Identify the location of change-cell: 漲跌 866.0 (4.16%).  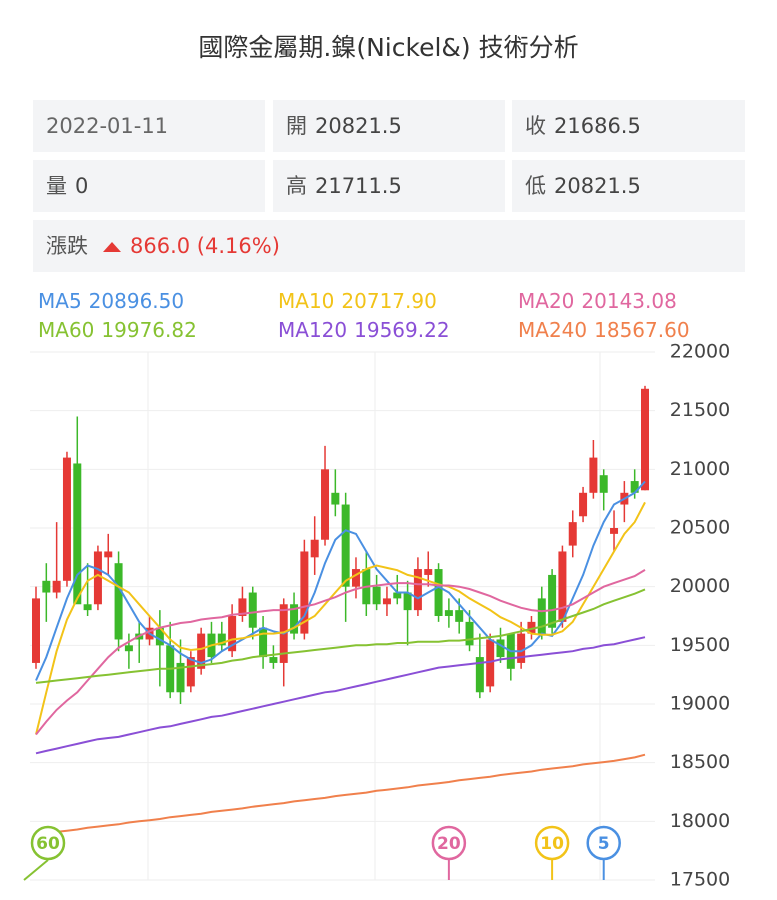
(389, 246).